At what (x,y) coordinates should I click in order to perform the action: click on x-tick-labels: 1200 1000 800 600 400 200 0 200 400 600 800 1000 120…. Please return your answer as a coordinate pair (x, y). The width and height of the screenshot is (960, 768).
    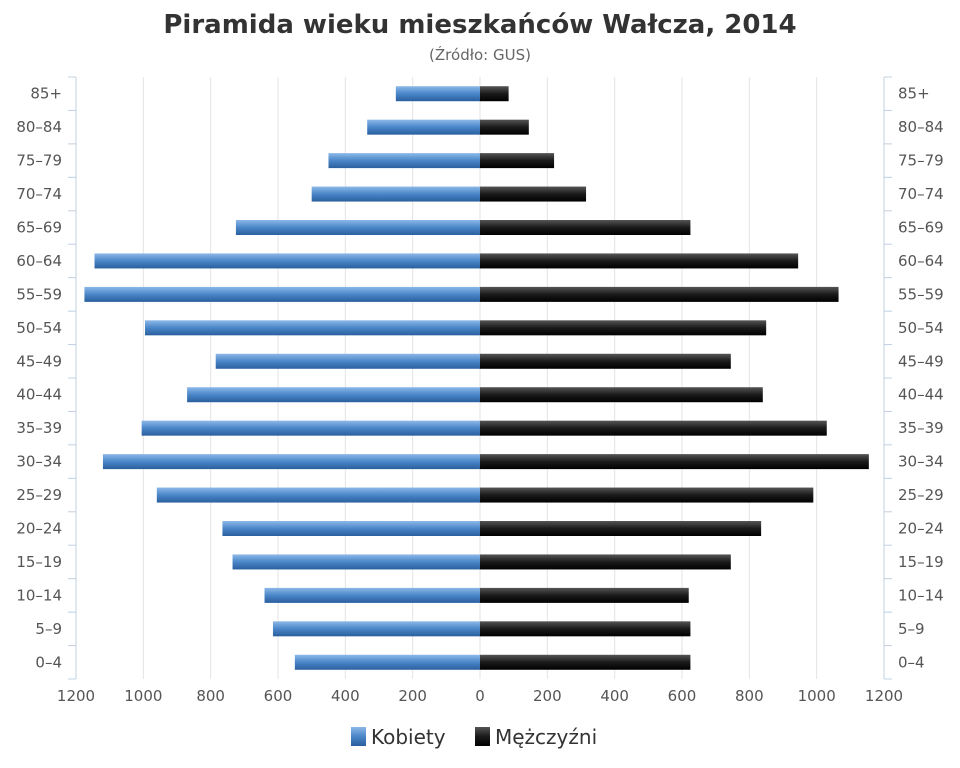
    Looking at the image, I should click on (480, 696).